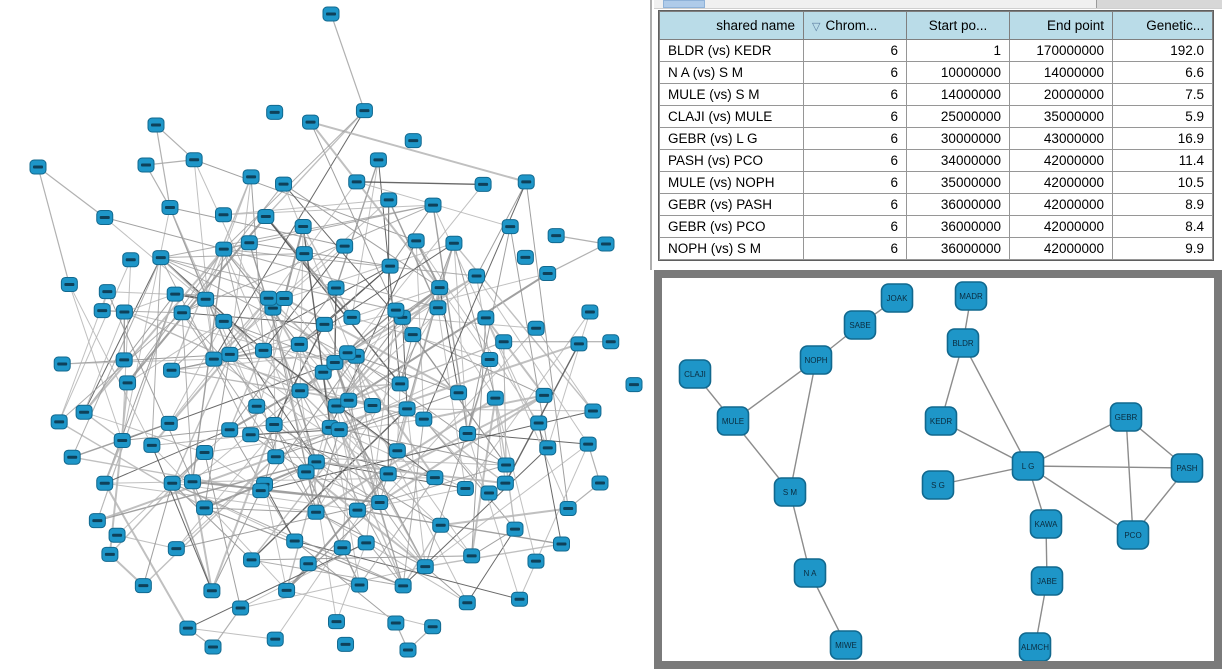 The height and width of the screenshot is (669, 1222). Describe the element at coordinates (1162, 248) in the screenshot. I see `table-cell-genetic: 9.9` at that location.